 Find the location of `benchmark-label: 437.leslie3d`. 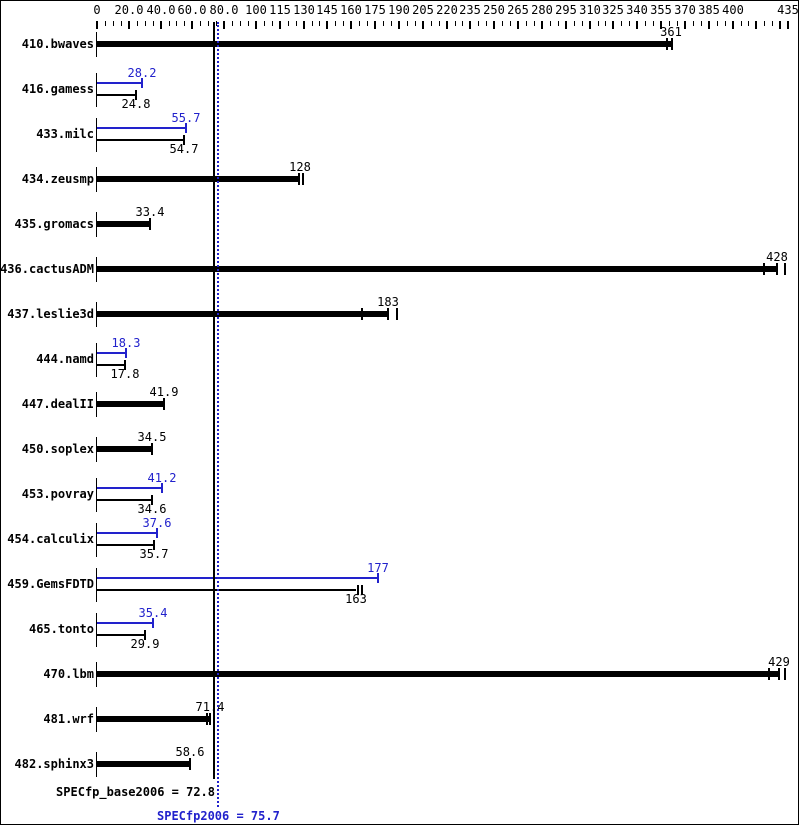

benchmark-label: 437.leslie3d is located at coordinates (50, 314).